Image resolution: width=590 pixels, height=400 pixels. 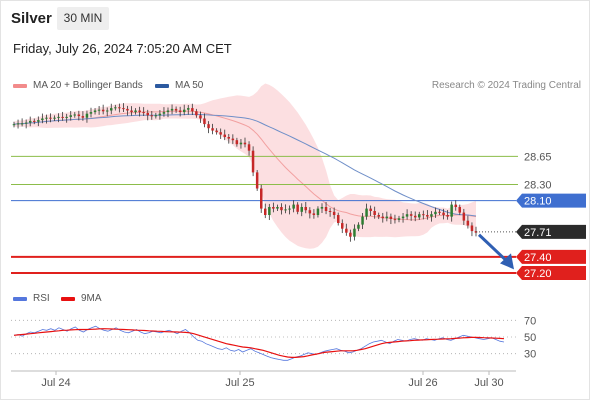 I want to click on x-tick-label-1: Jul 25, so click(x=239, y=383).